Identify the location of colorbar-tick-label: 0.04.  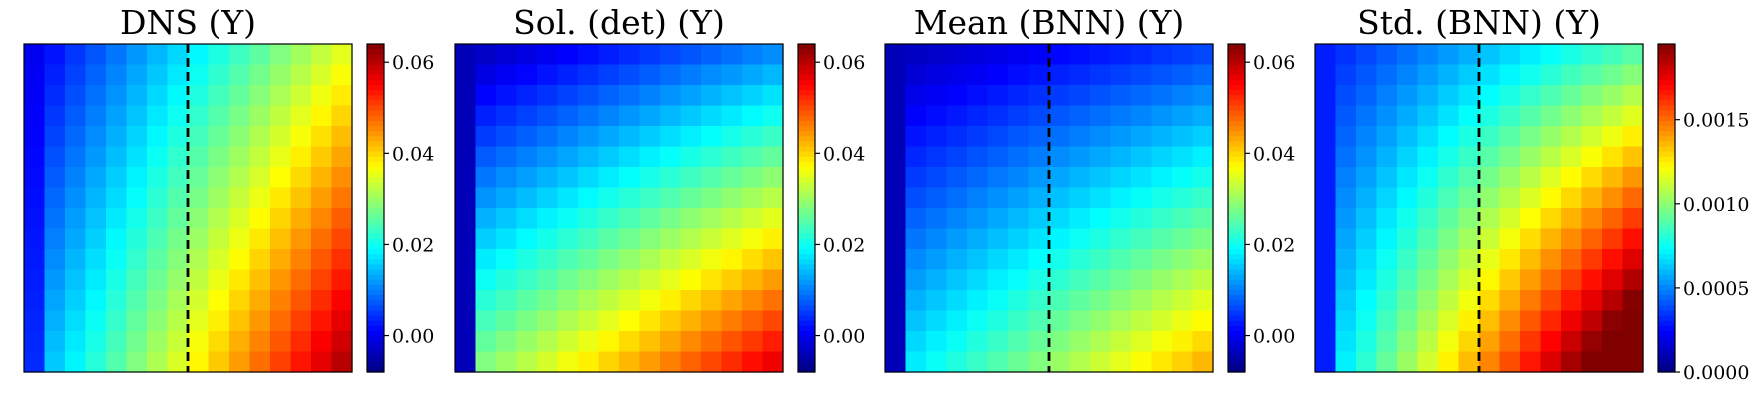
(844, 154).